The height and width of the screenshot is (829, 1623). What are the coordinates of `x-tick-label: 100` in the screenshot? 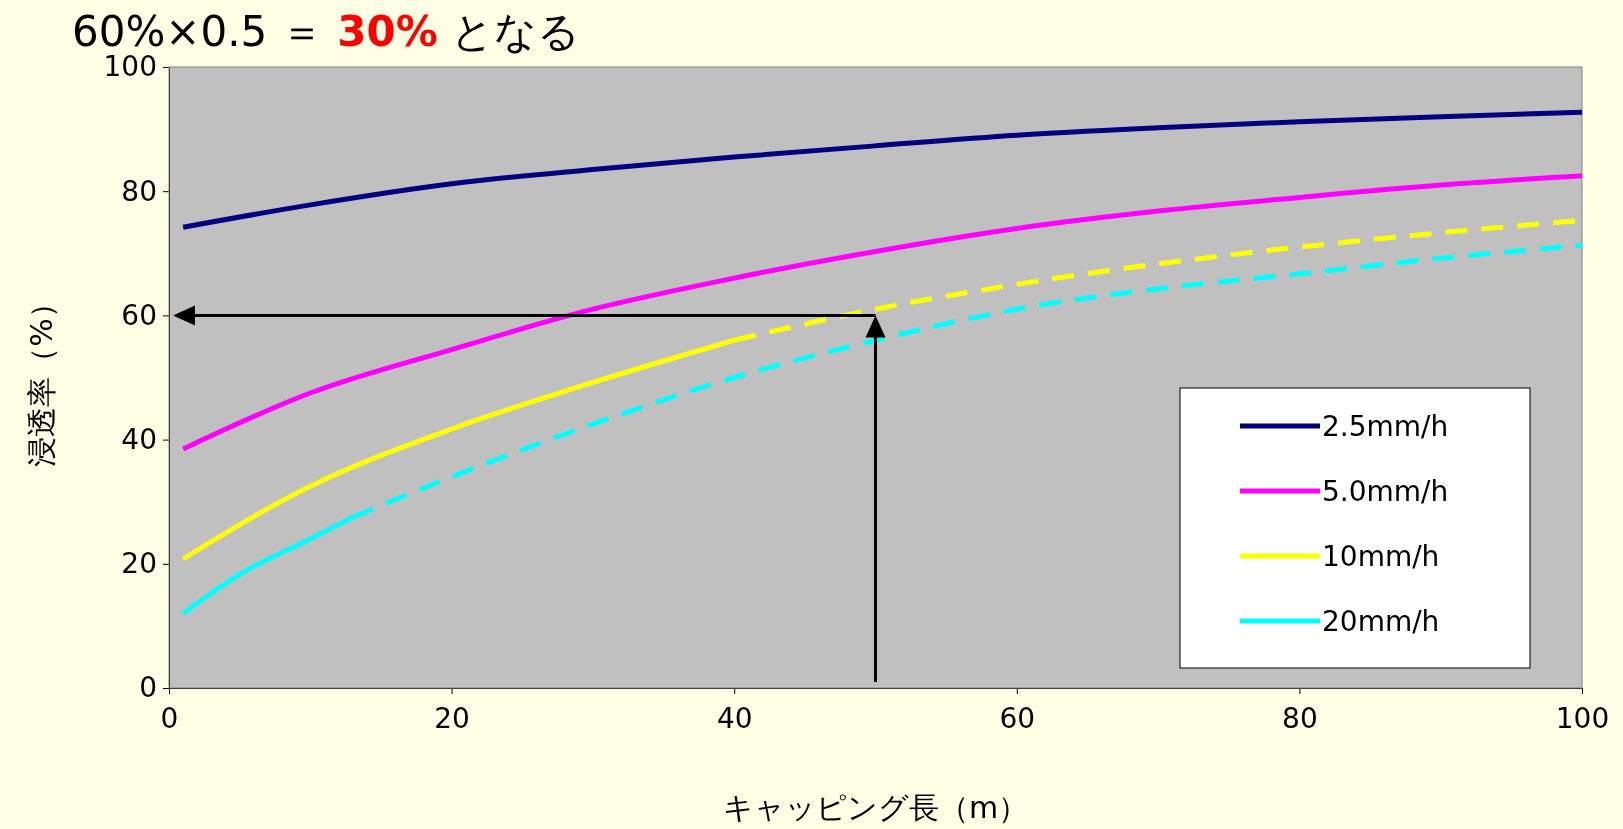 It's located at (1582, 718).